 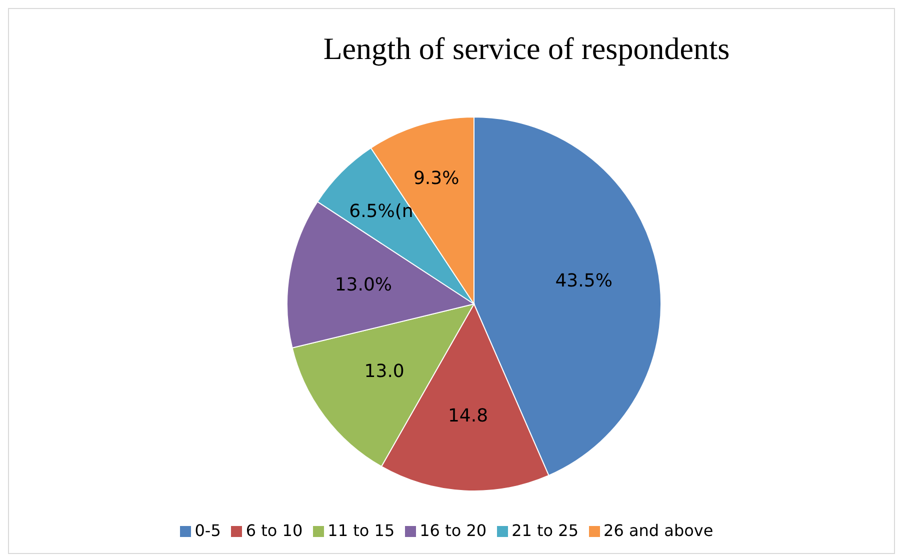 I want to click on legend-label: 11 to 15, so click(x=361, y=530).